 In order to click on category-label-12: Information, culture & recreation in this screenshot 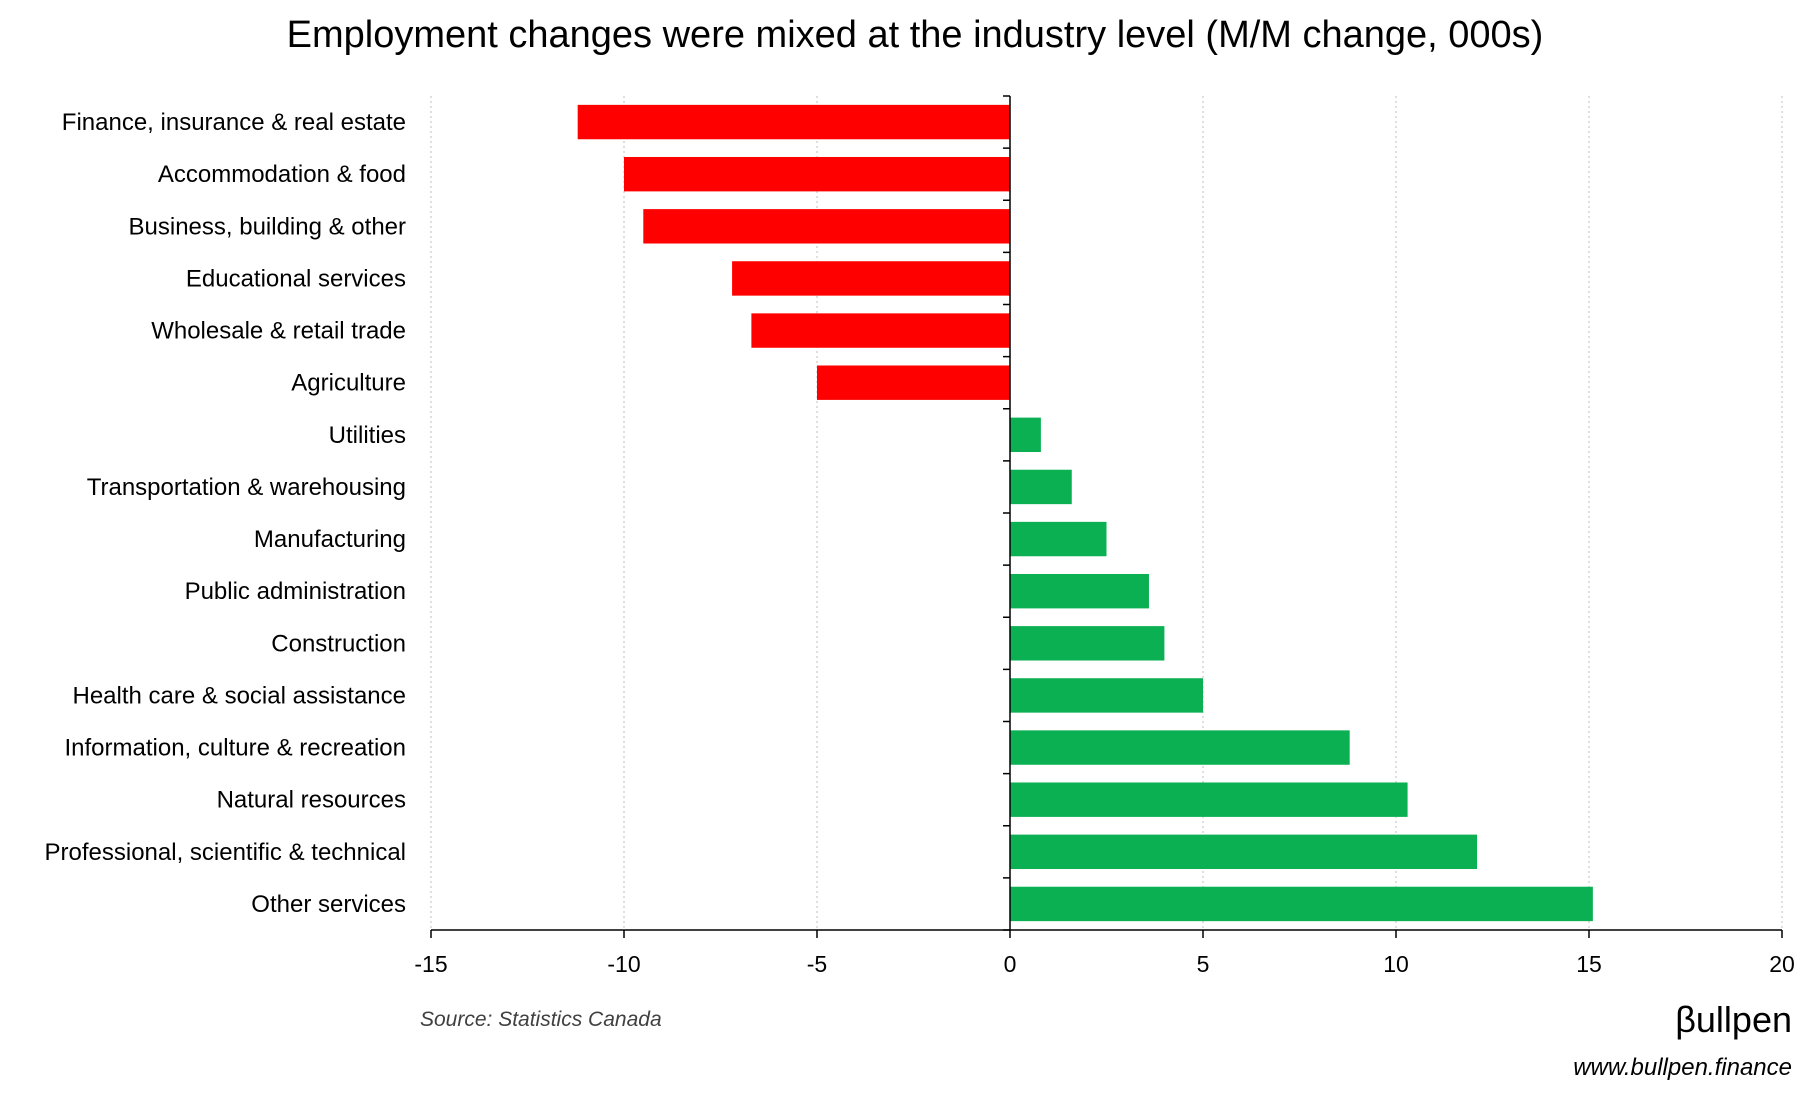, I will do `click(236, 748)`.